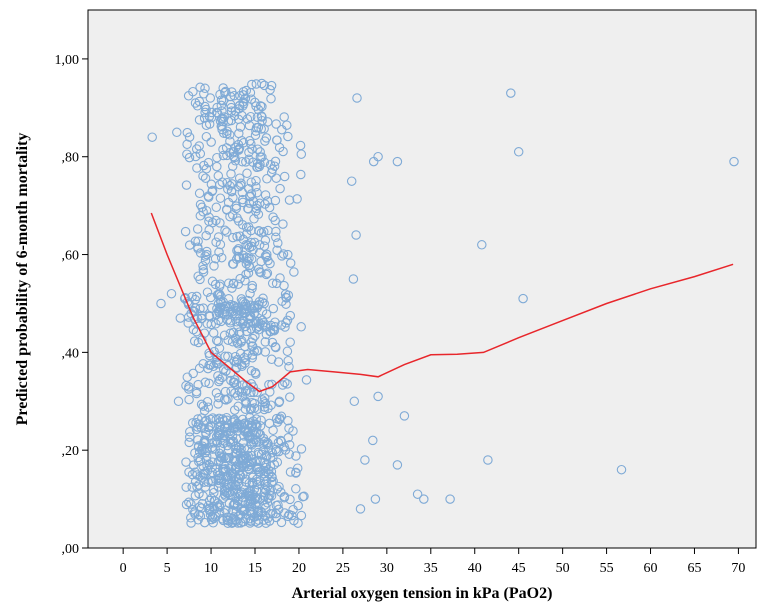 This screenshot has width=758, height=613. What do you see at coordinates (71, 256) in the screenshot?
I see `y-tick-label: ,60` at bounding box center [71, 256].